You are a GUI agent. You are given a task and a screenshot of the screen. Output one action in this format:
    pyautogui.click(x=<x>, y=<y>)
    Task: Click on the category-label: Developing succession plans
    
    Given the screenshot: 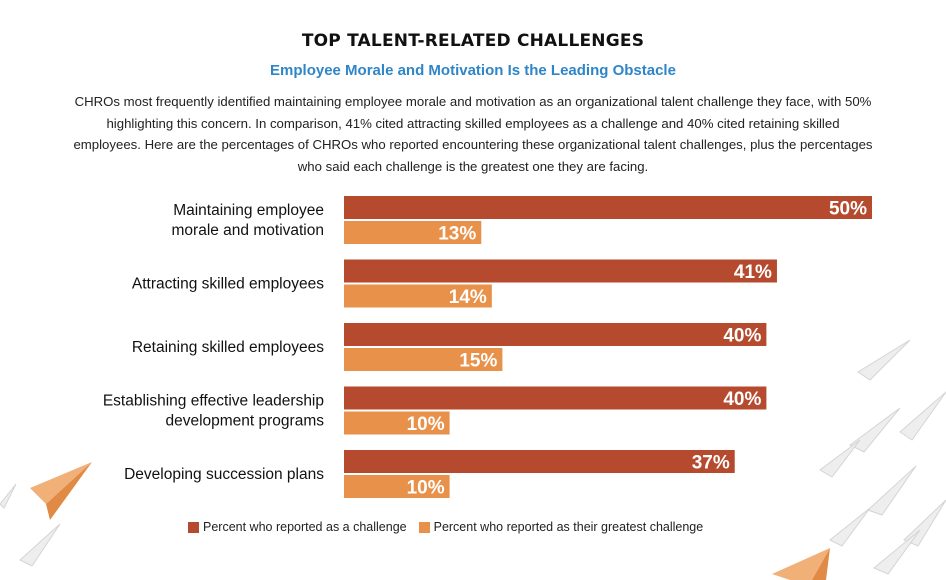 What is the action you would take?
    pyautogui.click(x=224, y=474)
    